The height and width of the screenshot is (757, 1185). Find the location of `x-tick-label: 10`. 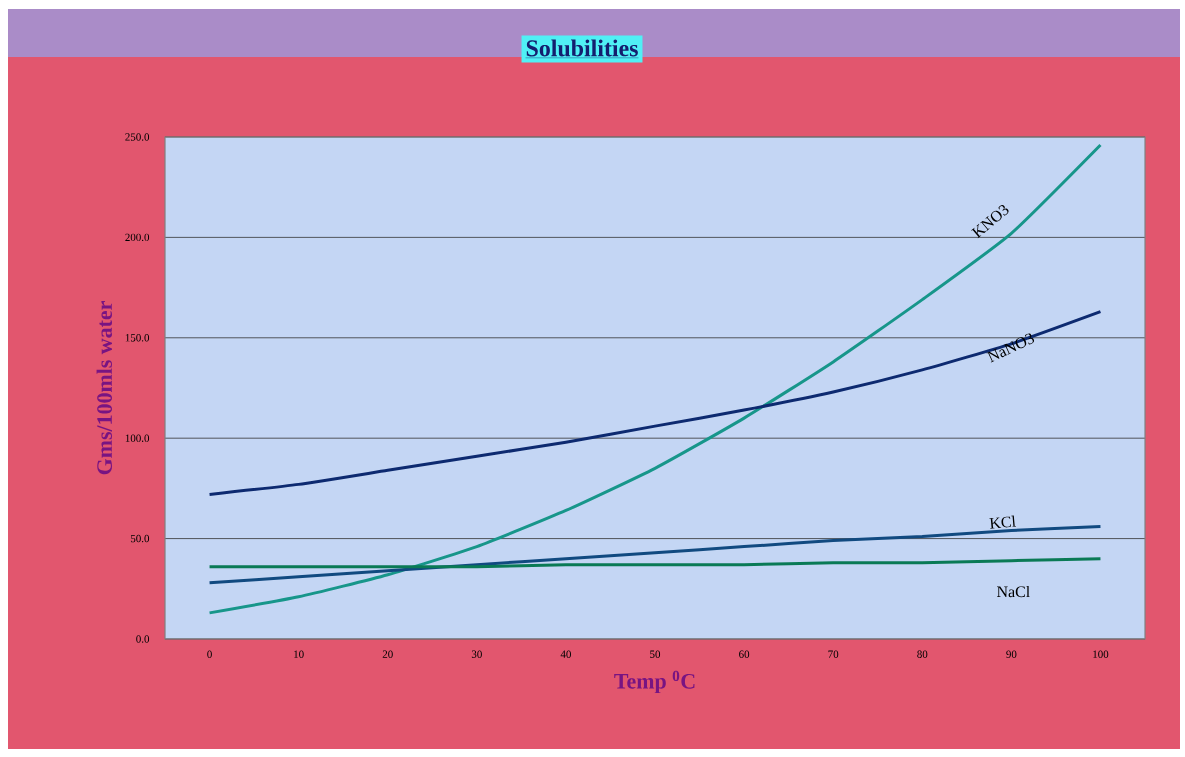

x-tick-label: 10 is located at coordinates (299, 654).